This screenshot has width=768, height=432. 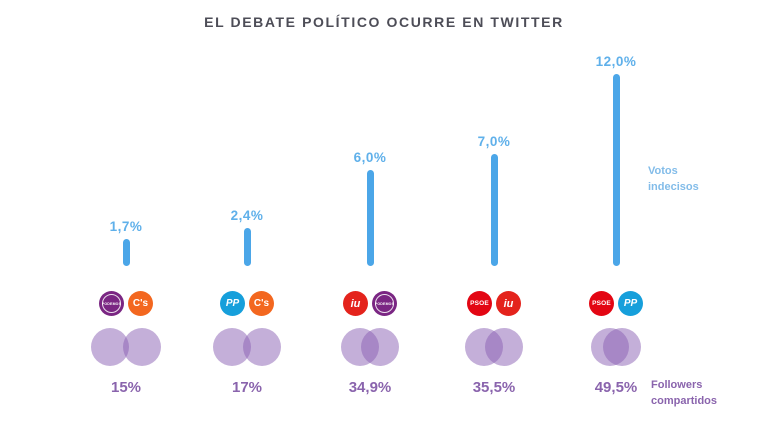 I want to click on bar-value-label: 2,4%, so click(x=247, y=215).